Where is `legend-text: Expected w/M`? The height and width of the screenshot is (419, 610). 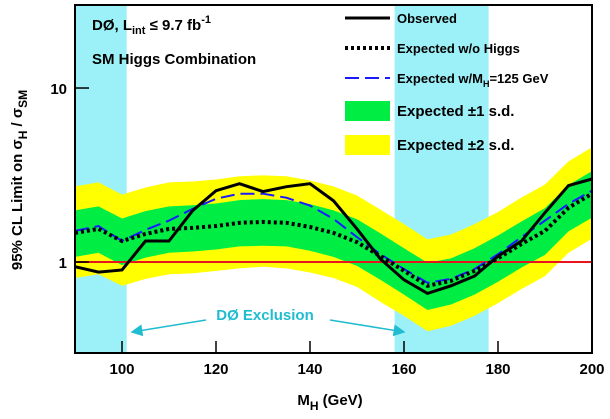 legend-text: Expected w/M is located at coordinates (440, 78).